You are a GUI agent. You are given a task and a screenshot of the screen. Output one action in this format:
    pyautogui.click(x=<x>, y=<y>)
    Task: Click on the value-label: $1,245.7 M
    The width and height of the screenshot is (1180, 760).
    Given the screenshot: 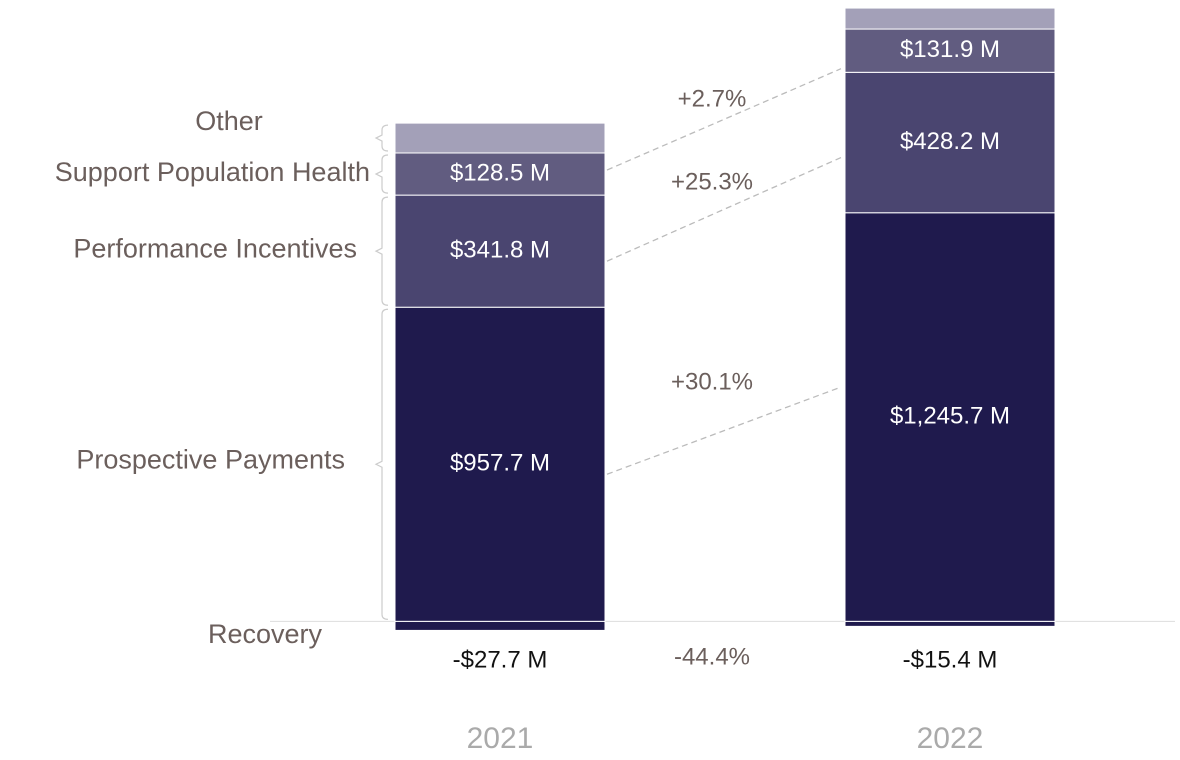 What is the action you would take?
    pyautogui.click(x=950, y=415)
    